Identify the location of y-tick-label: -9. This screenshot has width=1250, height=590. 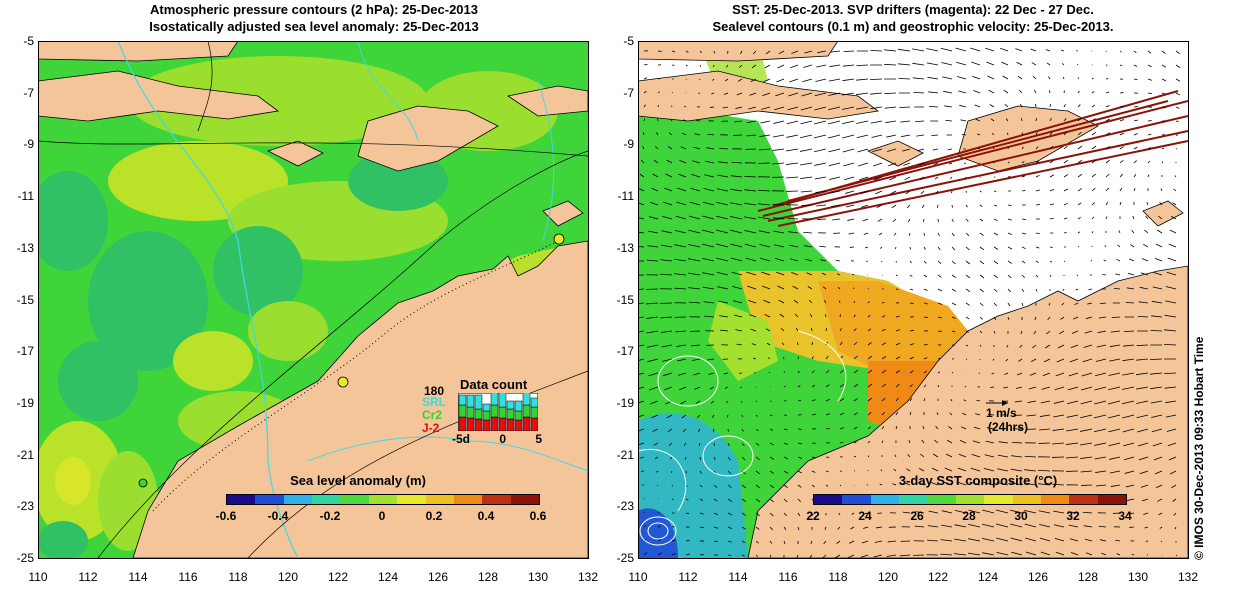
(28, 144).